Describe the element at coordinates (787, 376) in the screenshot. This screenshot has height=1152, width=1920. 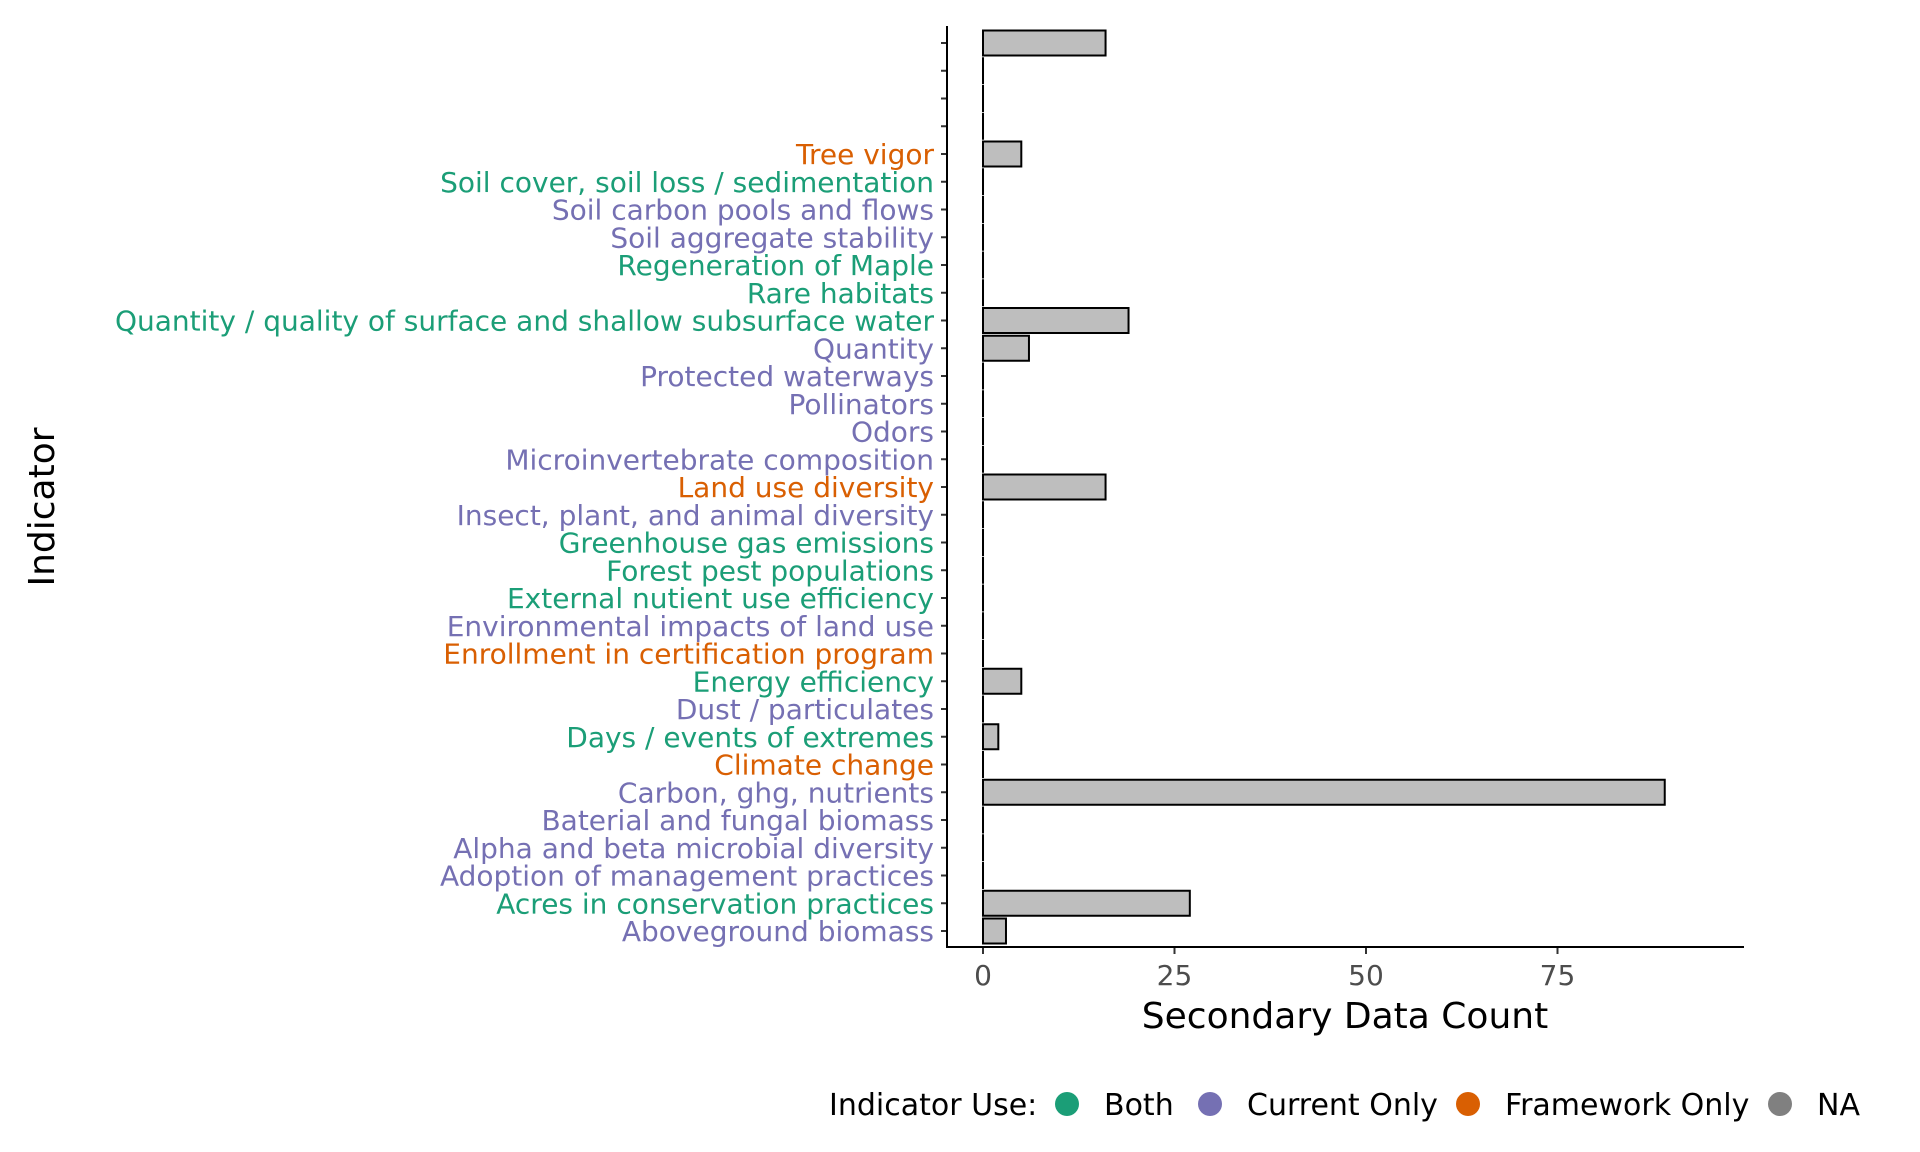
I see `y-tick-label: Protected waterways` at that location.